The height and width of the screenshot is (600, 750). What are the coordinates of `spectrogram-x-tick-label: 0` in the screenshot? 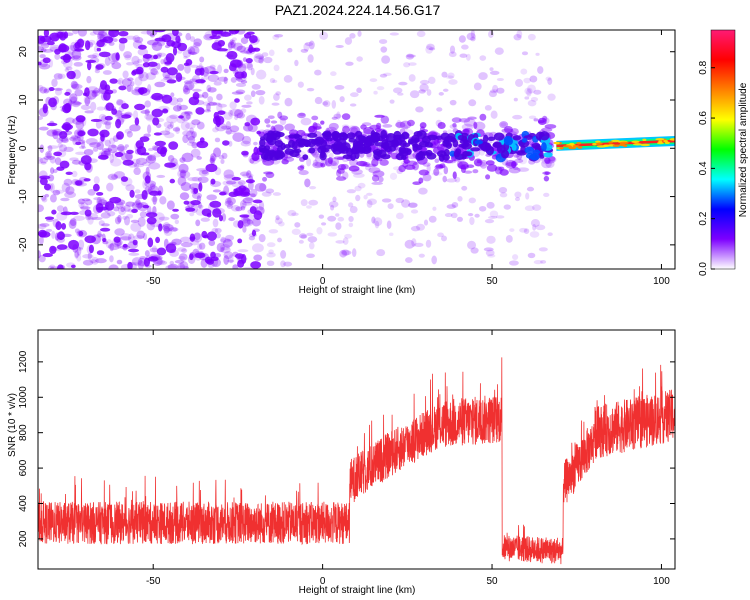 It's located at (323, 281).